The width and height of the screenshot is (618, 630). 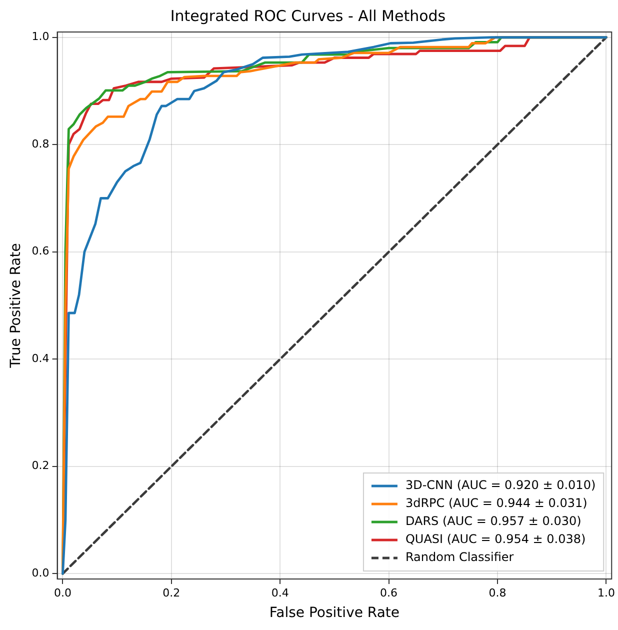 What do you see at coordinates (280, 593) in the screenshot?
I see `x-tick-label: 0.4` at bounding box center [280, 593].